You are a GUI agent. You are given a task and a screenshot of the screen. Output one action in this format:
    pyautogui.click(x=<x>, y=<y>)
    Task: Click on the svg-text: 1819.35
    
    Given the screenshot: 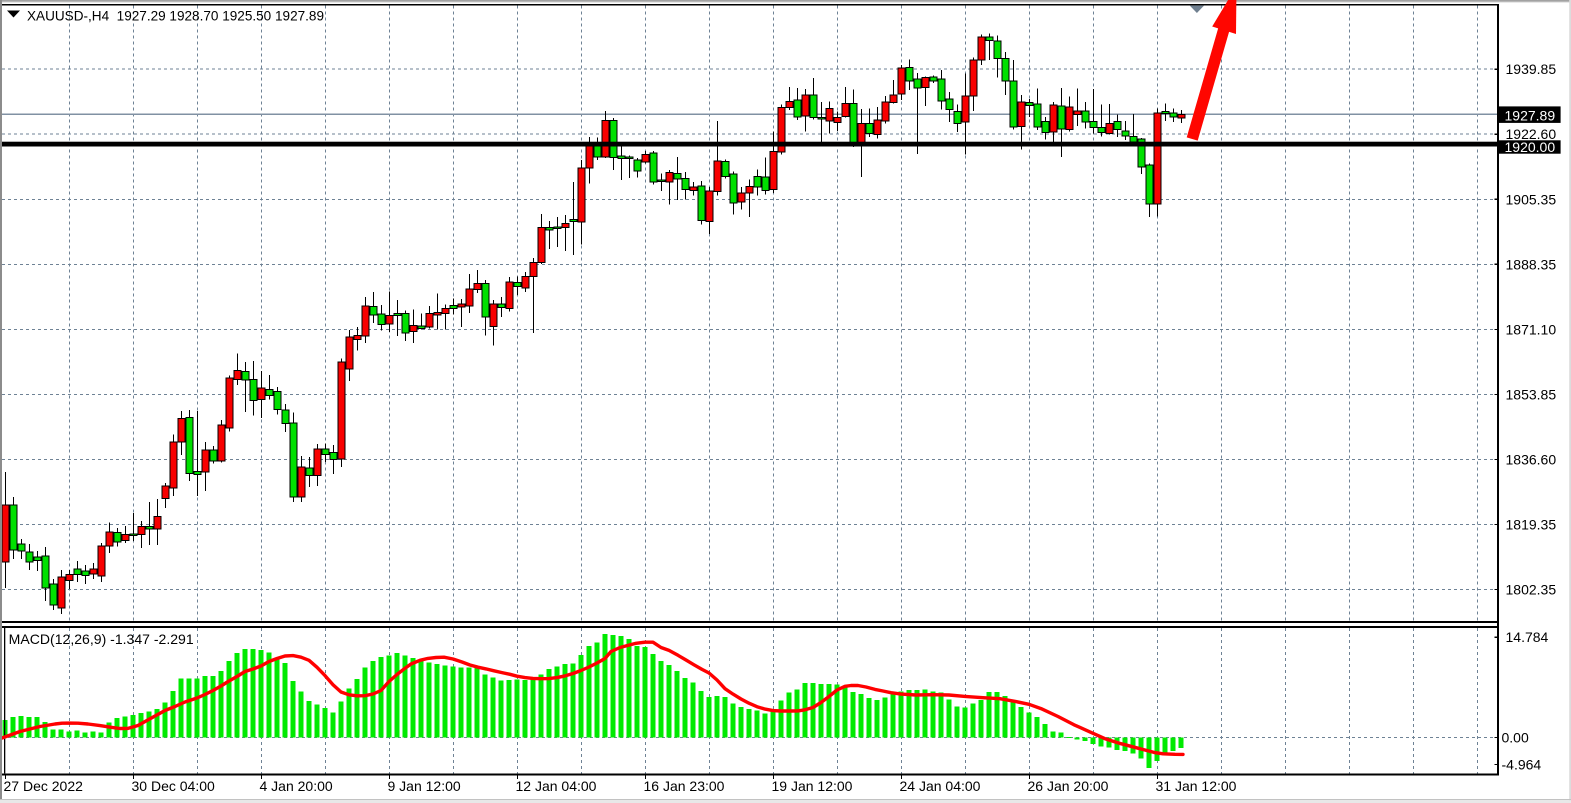 What is the action you would take?
    pyautogui.click(x=1531, y=525)
    